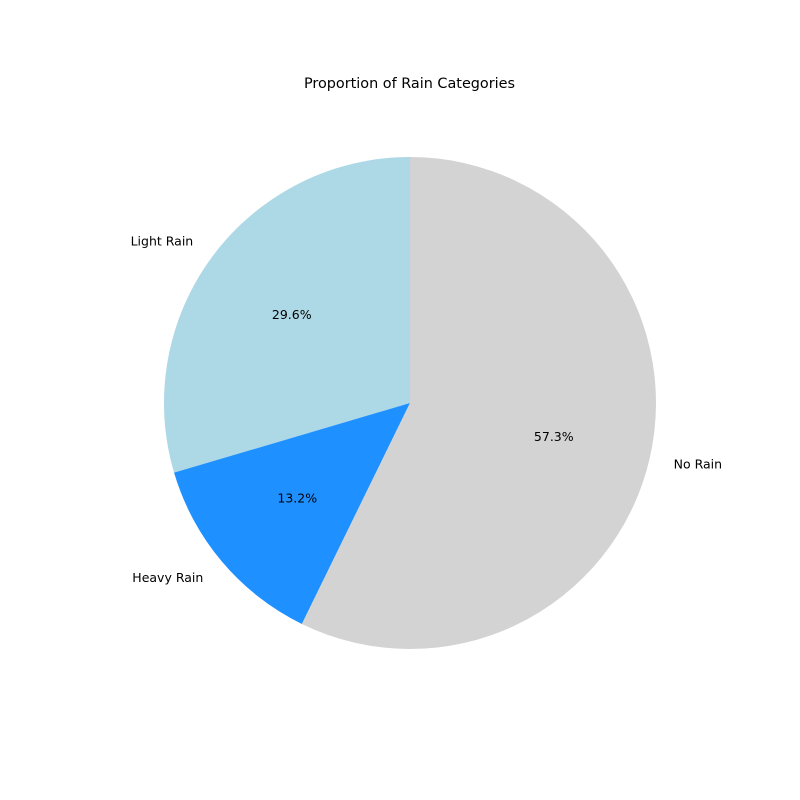 This screenshot has width=800, height=800. Describe the element at coordinates (409, 84) in the screenshot. I see `chart-title: Proportion of Rain Categories` at that location.